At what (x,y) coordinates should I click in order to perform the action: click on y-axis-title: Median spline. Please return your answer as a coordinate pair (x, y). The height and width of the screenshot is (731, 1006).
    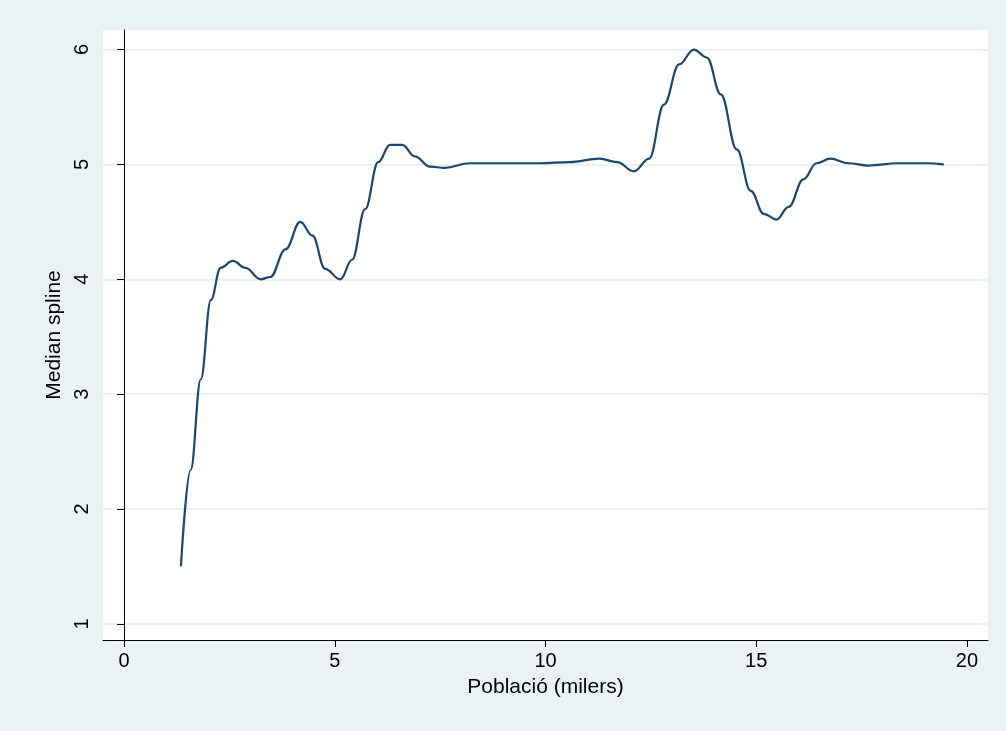
    Looking at the image, I should click on (52, 335).